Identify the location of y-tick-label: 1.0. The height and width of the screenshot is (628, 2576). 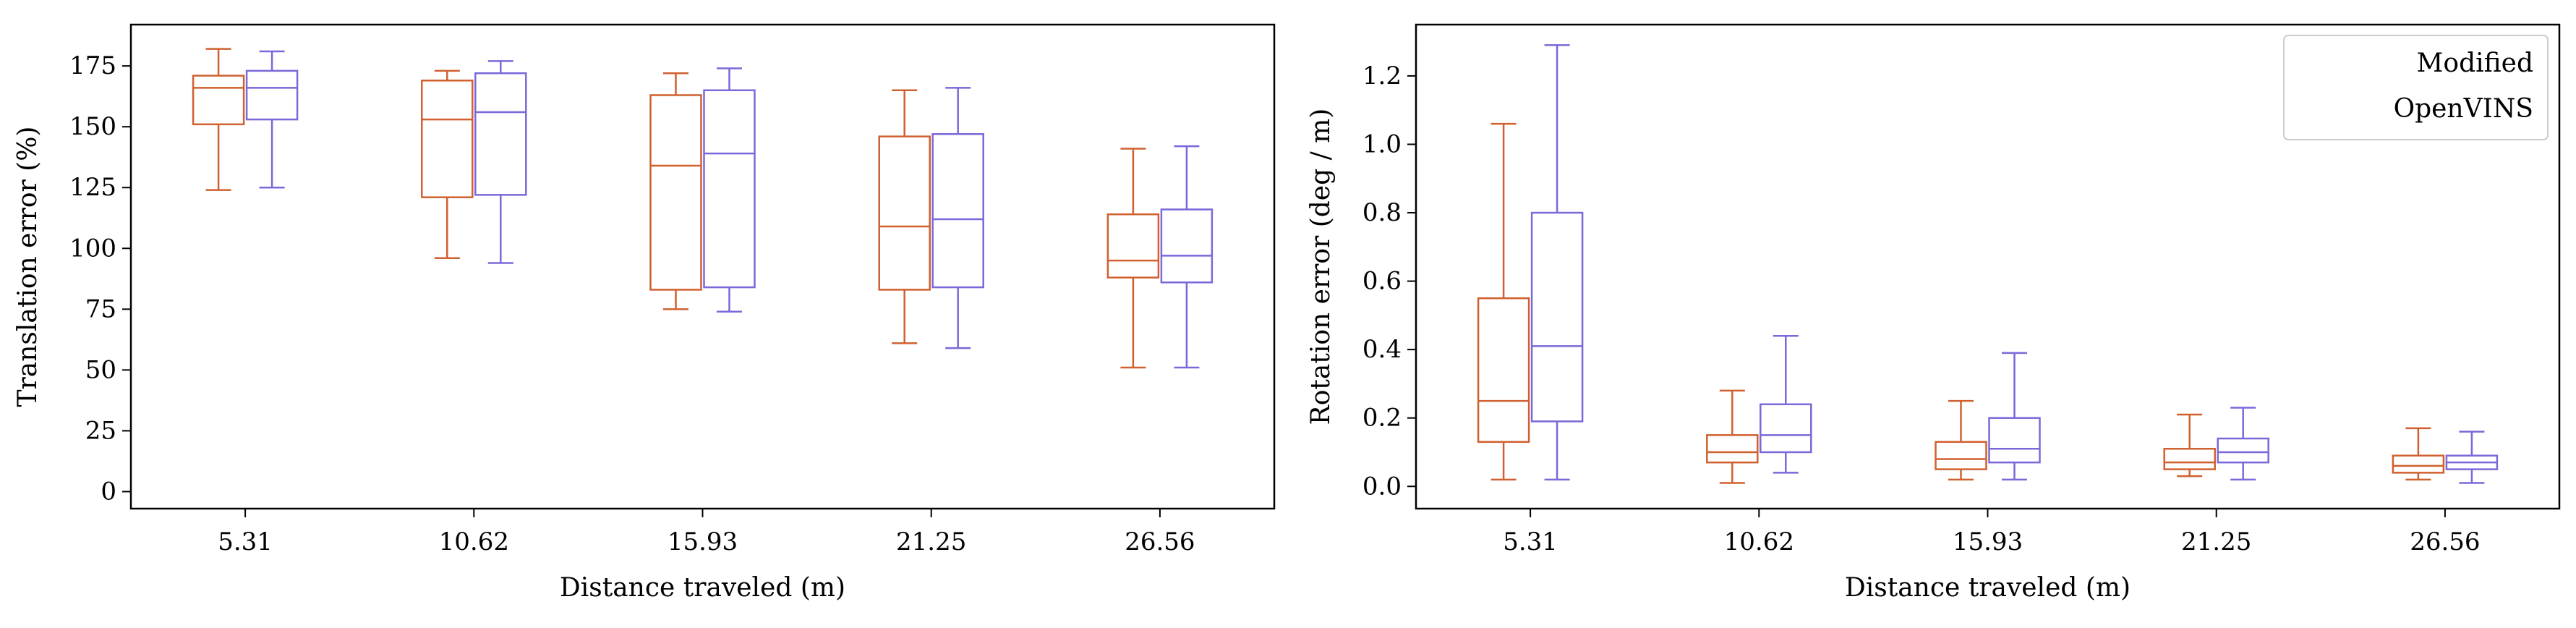
(1382, 144).